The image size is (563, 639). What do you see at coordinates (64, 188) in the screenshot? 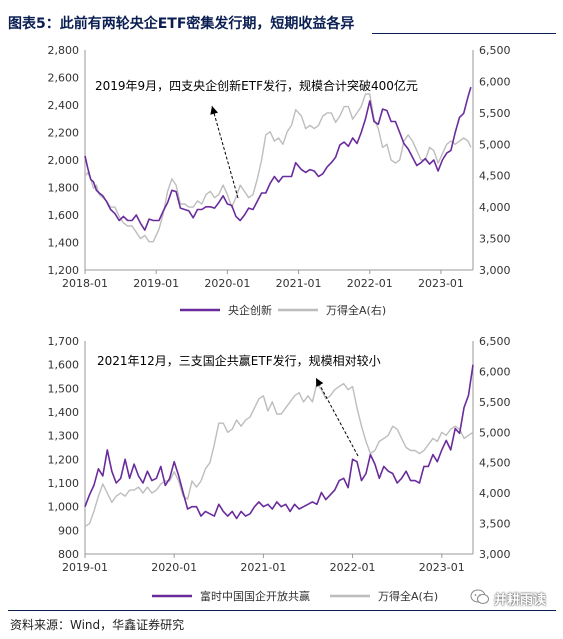
I see `left-tick-label: 1,800` at bounding box center [64, 188].